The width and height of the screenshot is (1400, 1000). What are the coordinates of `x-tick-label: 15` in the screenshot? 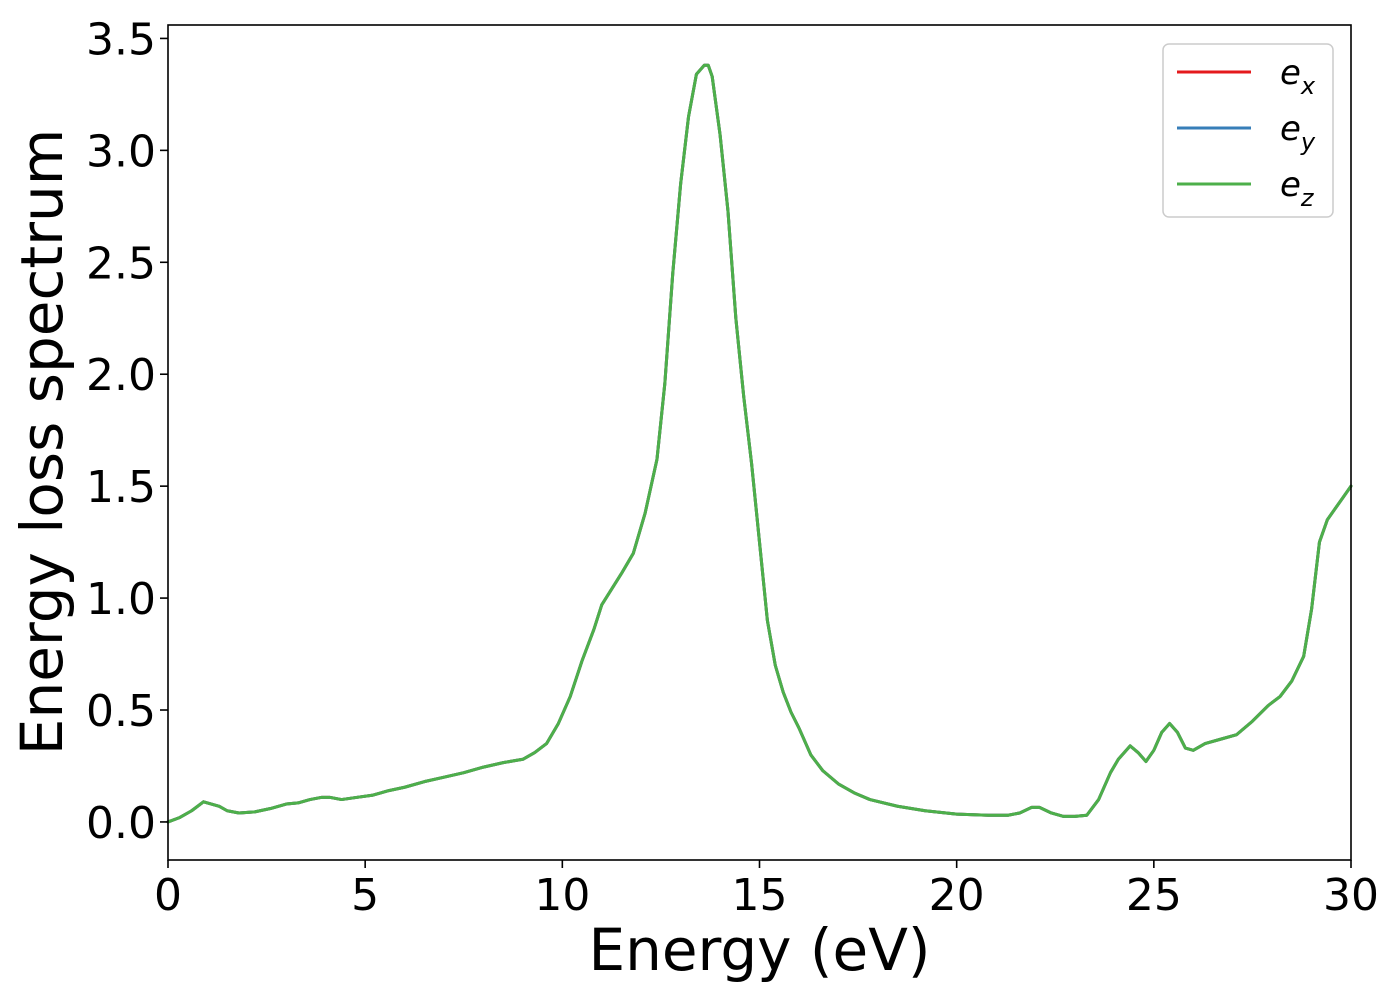 It's located at (760, 895).